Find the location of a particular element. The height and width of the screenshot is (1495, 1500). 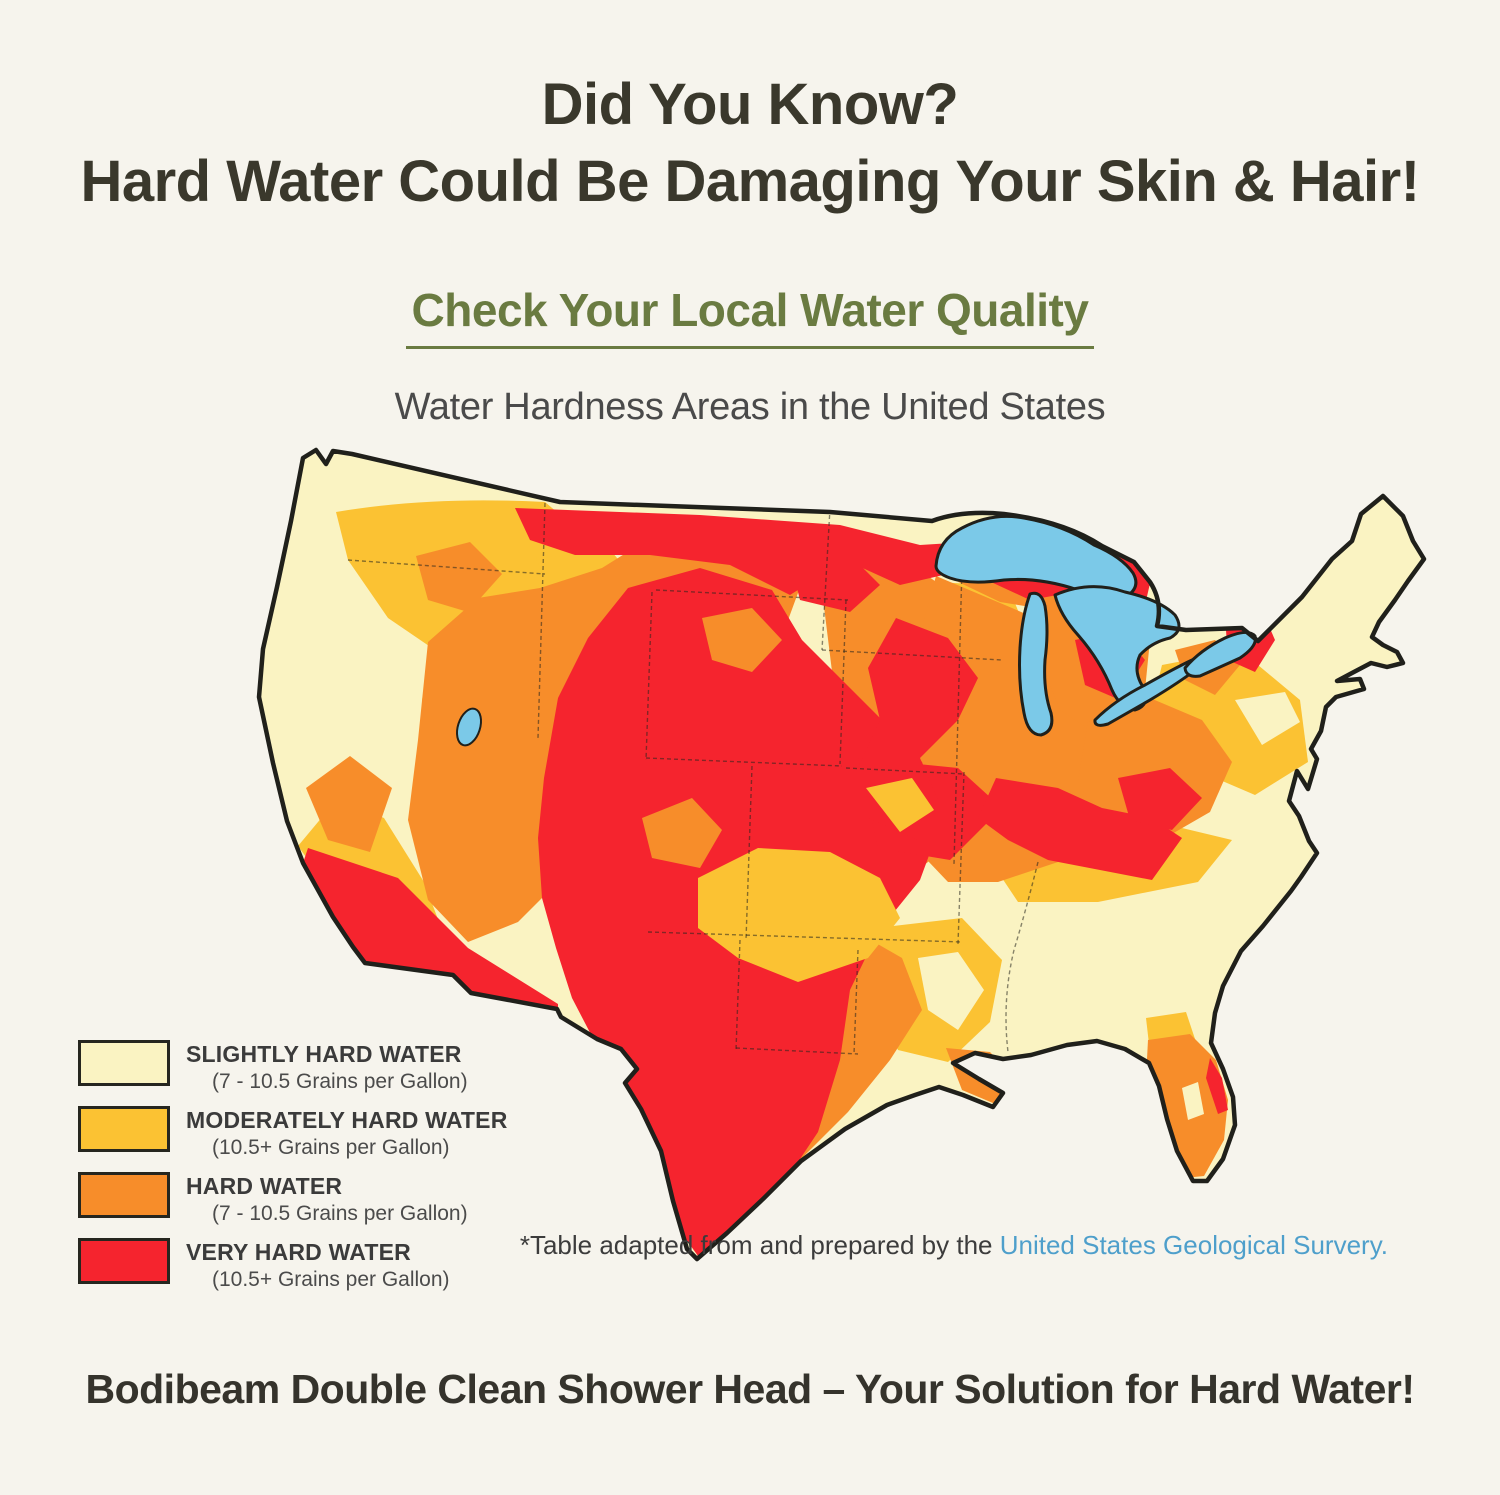

legend-label: HARD WATER is located at coordinates (264, 1186).